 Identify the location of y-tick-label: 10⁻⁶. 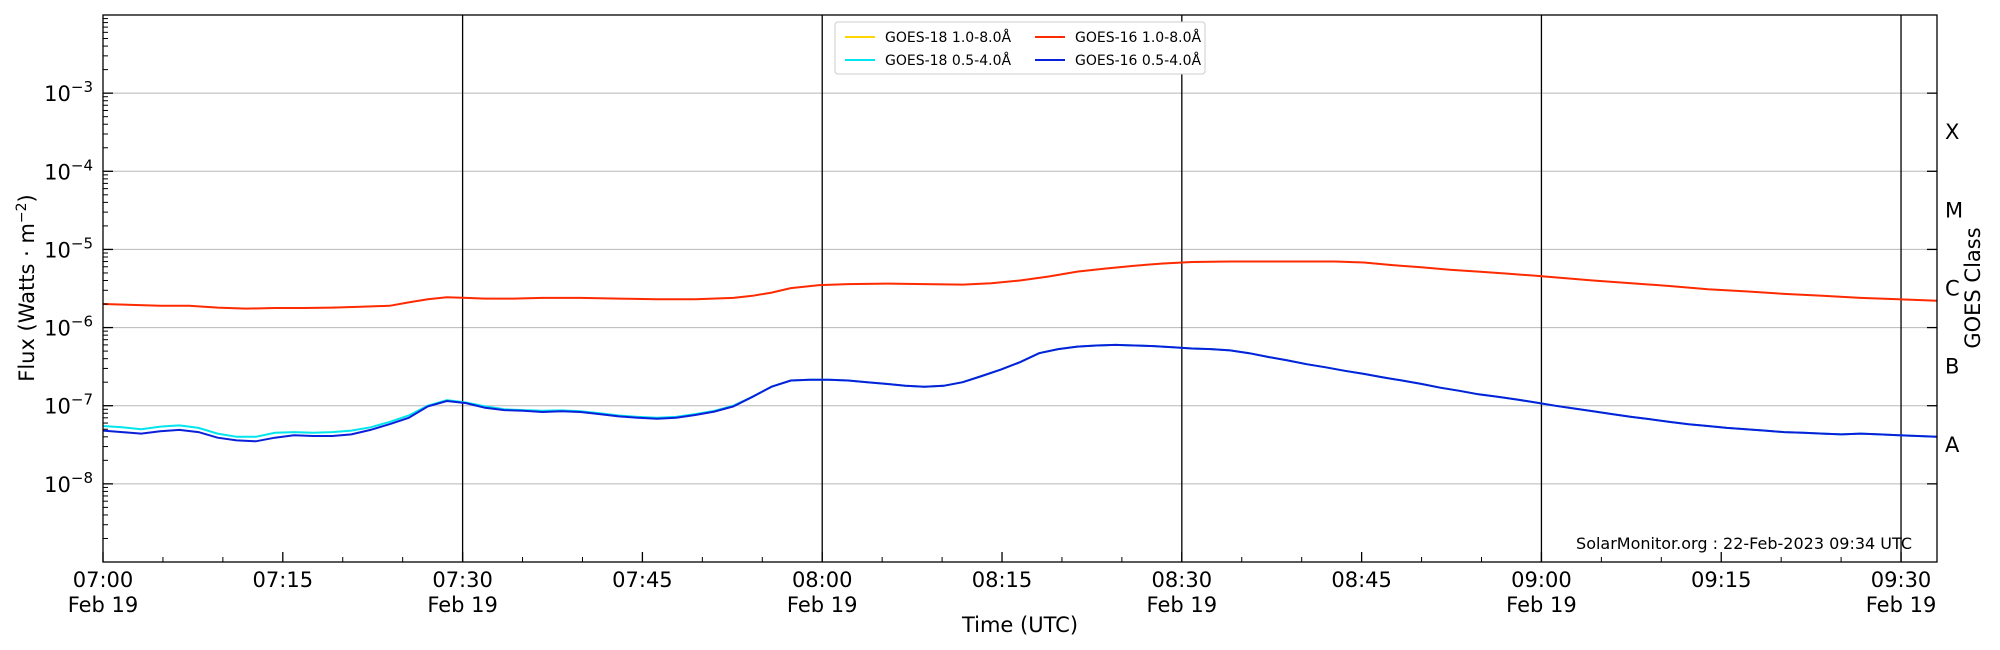
(68, 327).